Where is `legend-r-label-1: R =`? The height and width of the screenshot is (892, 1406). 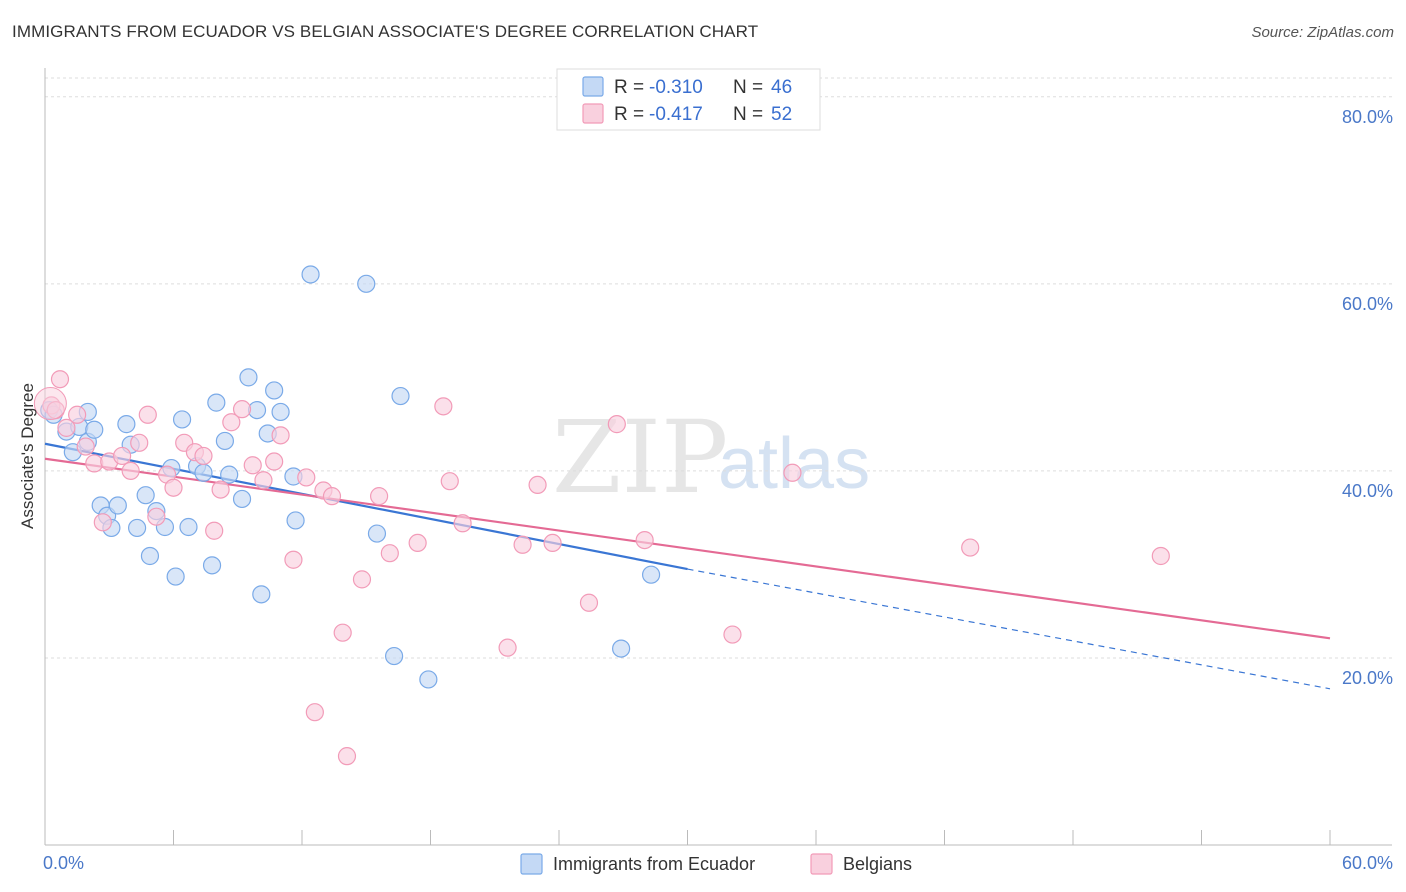
legend-r-label-1: R = is located at coordinates (629, 87).